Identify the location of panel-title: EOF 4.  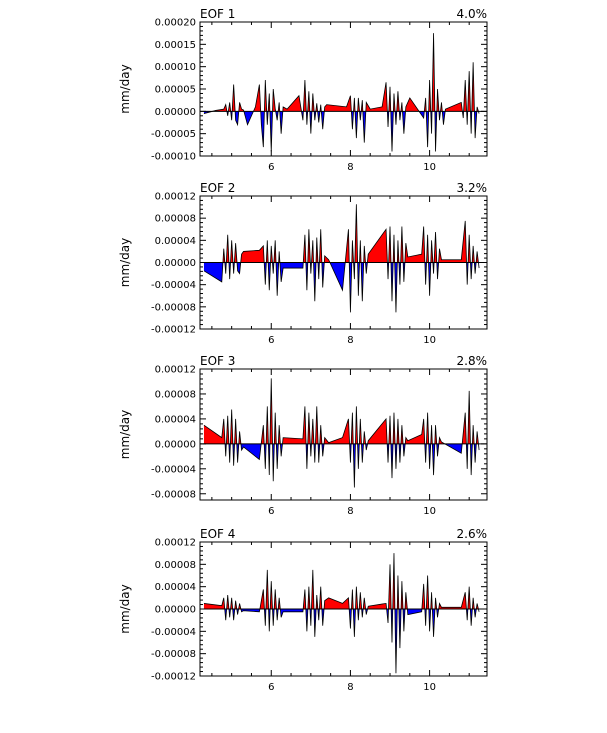
(217, 534).